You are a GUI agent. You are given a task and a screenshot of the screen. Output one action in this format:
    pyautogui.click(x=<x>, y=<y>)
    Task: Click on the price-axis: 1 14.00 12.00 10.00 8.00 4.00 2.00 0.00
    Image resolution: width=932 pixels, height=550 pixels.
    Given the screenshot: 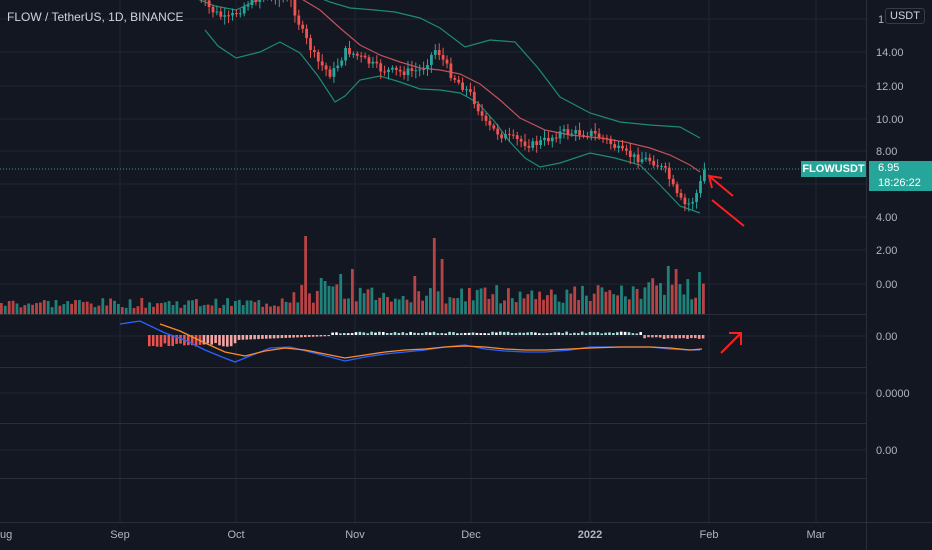 What is the action you would take?
    pyautogui.click(x=890, y=152)
    